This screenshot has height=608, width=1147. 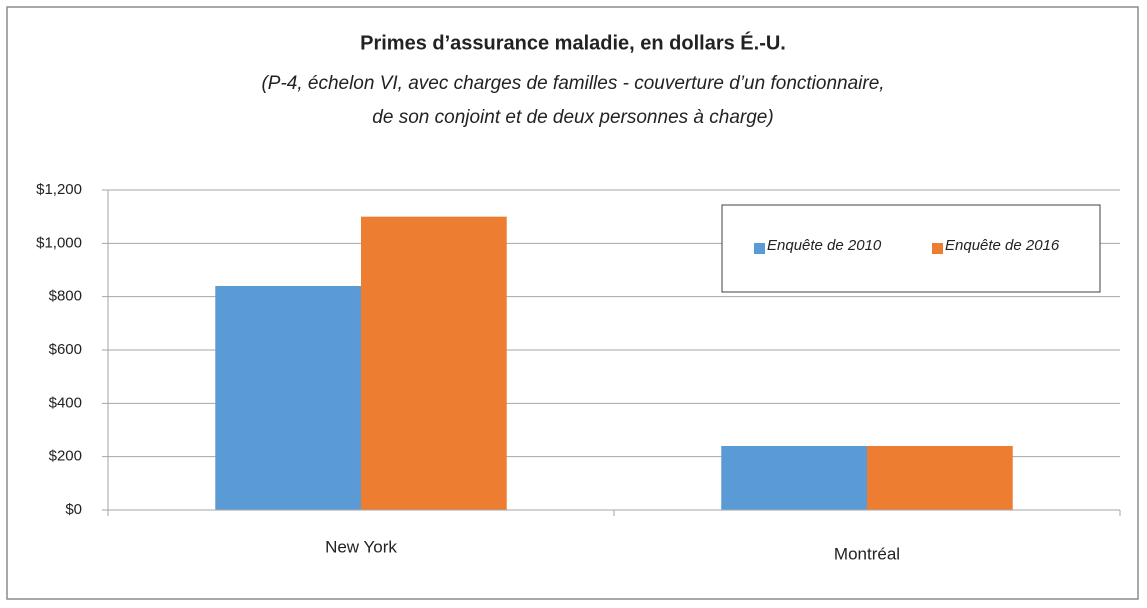 I want to click on y-tick-label: $0, so click(x=73, y=509).